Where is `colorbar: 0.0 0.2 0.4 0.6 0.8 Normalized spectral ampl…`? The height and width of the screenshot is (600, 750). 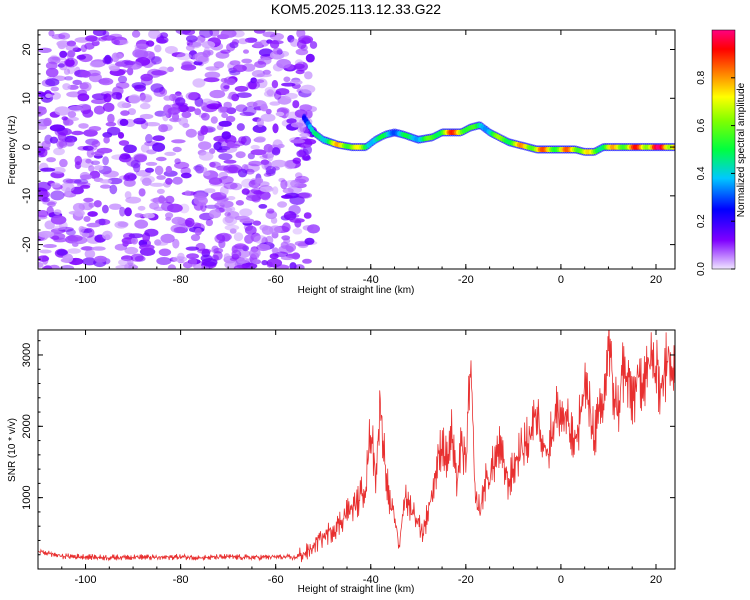 colorbar: 0.0 0.2 0.4 0.6 0.8 Normalized spectral ampl… is located at coordinates (721, 152).